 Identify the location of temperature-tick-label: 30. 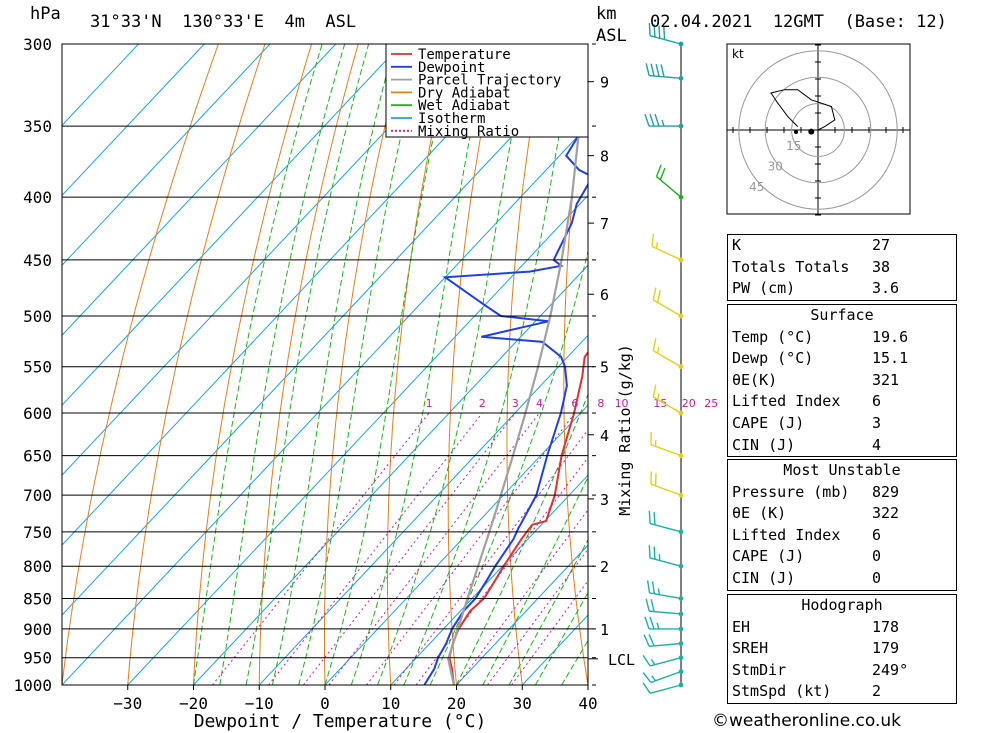
(522, 703).